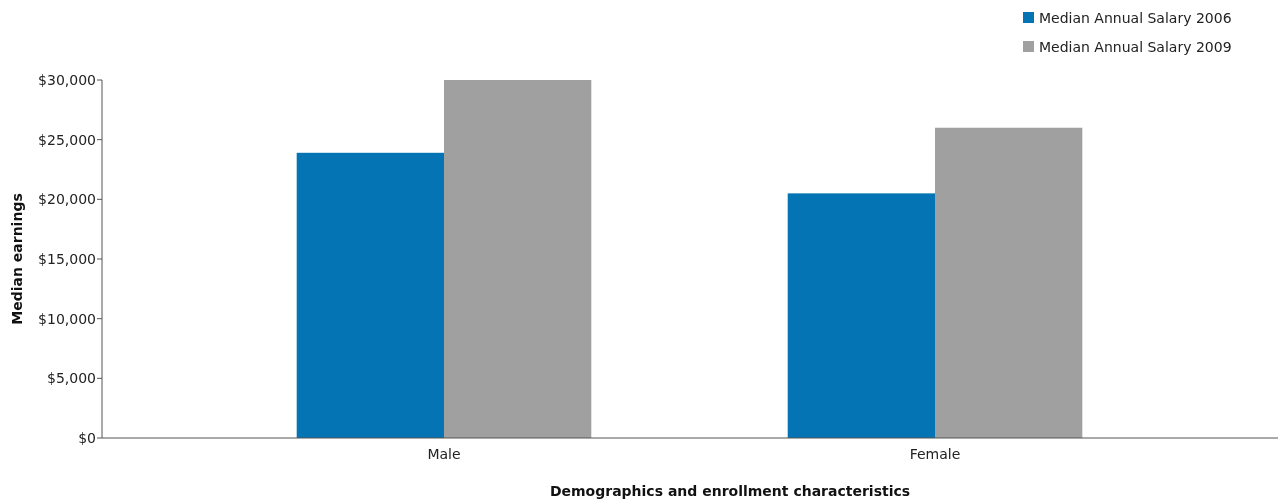 Image resolution: width=1281 pixels, height=502 pixels. What do you see at coordinates (67, 258) in the screenshot?
I see `y-tick-label: $15,000` at bounding box center [67, 258].